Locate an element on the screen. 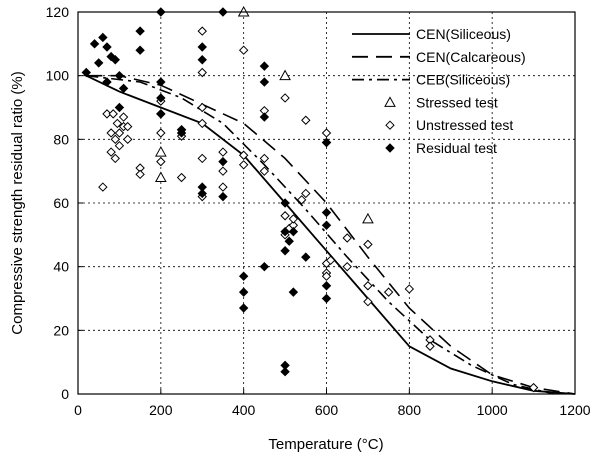  point-stressed-test is located at coordinates (160, 151).